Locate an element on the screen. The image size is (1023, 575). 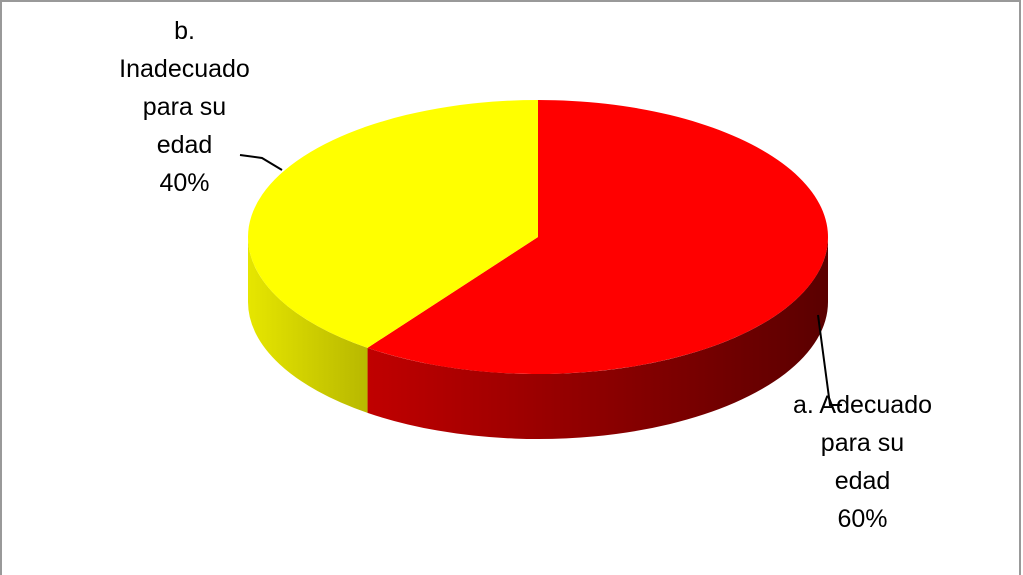
value-label: 40% is located at coordinates (184, 183).